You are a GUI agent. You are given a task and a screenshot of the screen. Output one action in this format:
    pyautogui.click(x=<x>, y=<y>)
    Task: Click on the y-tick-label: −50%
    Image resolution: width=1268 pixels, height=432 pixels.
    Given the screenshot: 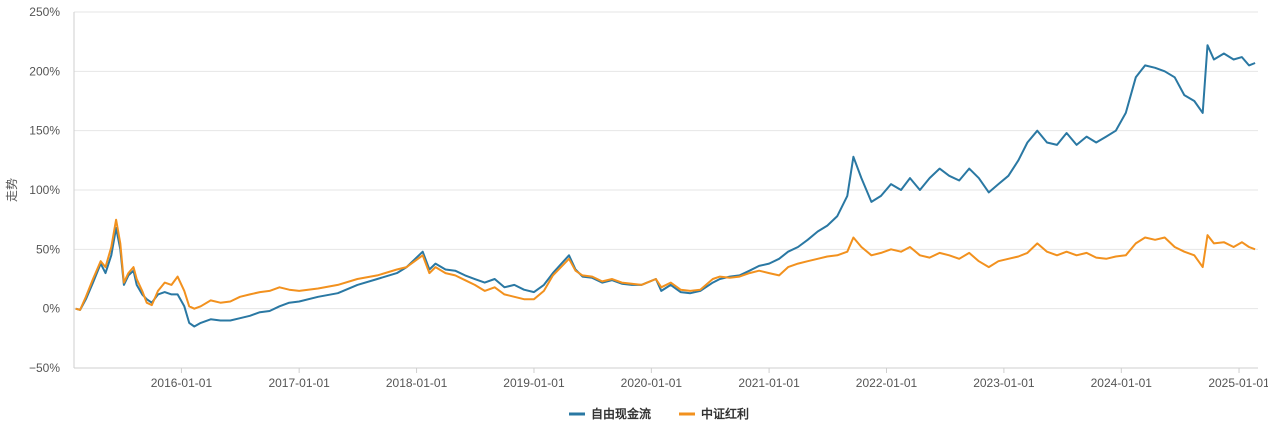 What is the action you would take?
    pyautogui.click(x=44, y=368)
    